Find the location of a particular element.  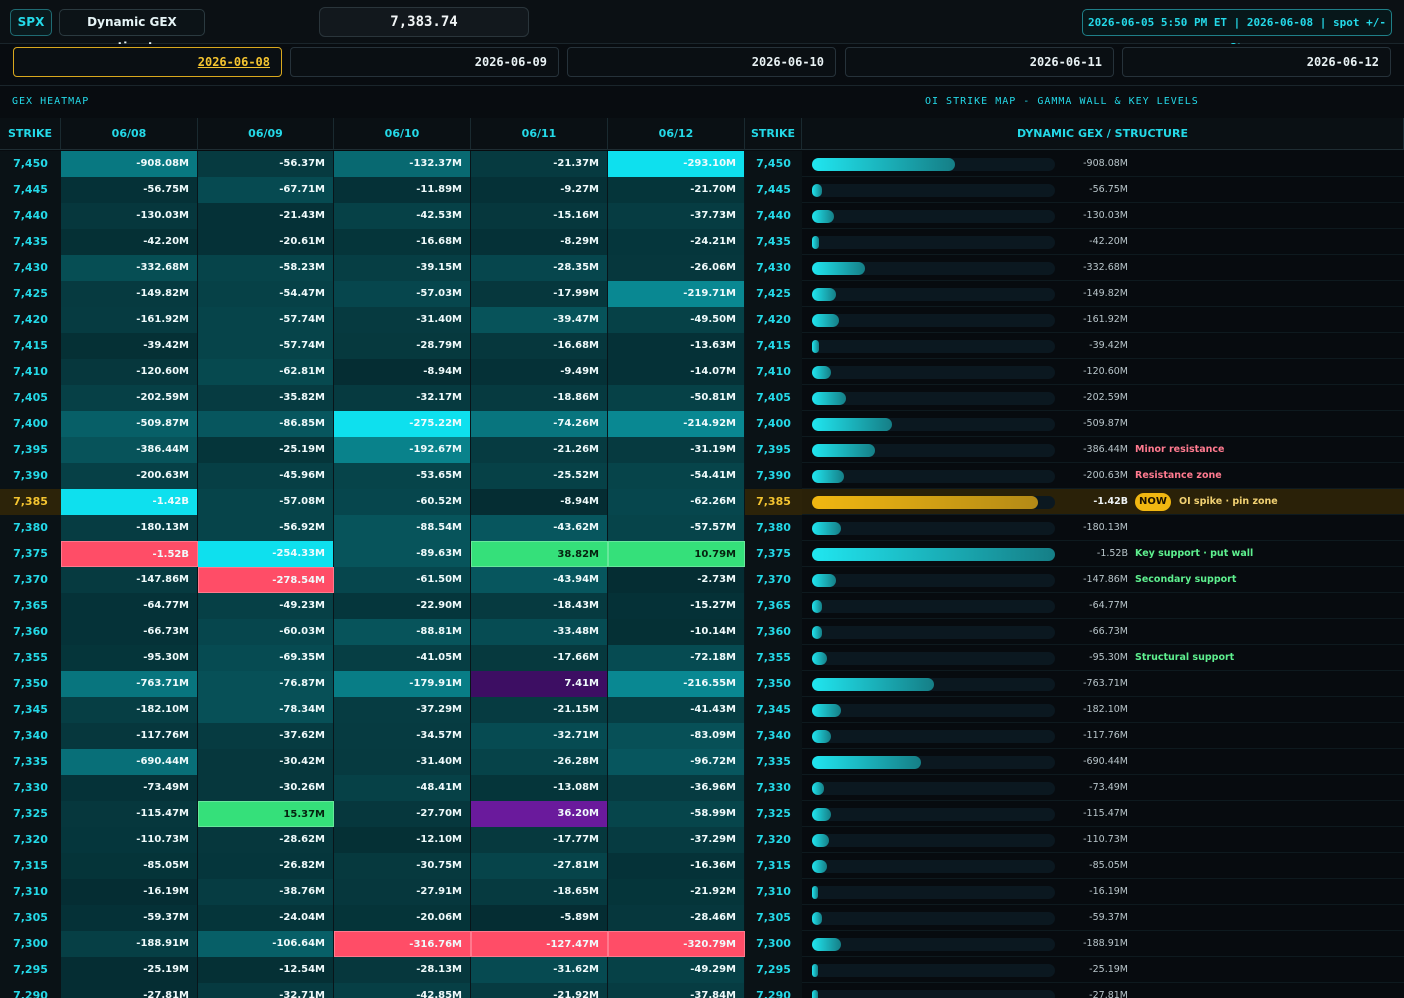

gex-cell: -30.26M is located at coordinates (266, 788).